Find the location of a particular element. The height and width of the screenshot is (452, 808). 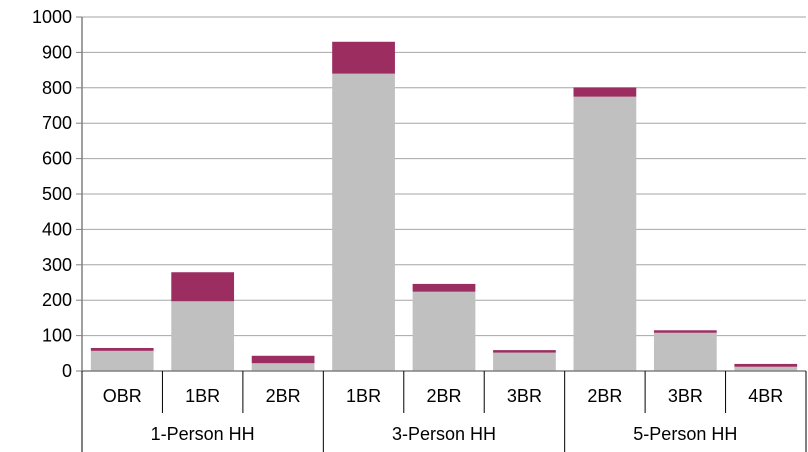

x-group-label: 3-Person HH is located at coordinates (444, 434).